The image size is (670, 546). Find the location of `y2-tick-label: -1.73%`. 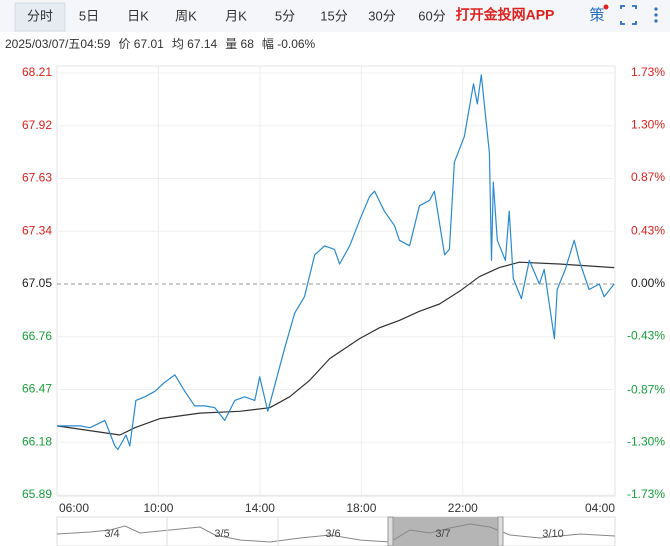

y2-tick-label: -1.73% is located at coordinates (646, 494).